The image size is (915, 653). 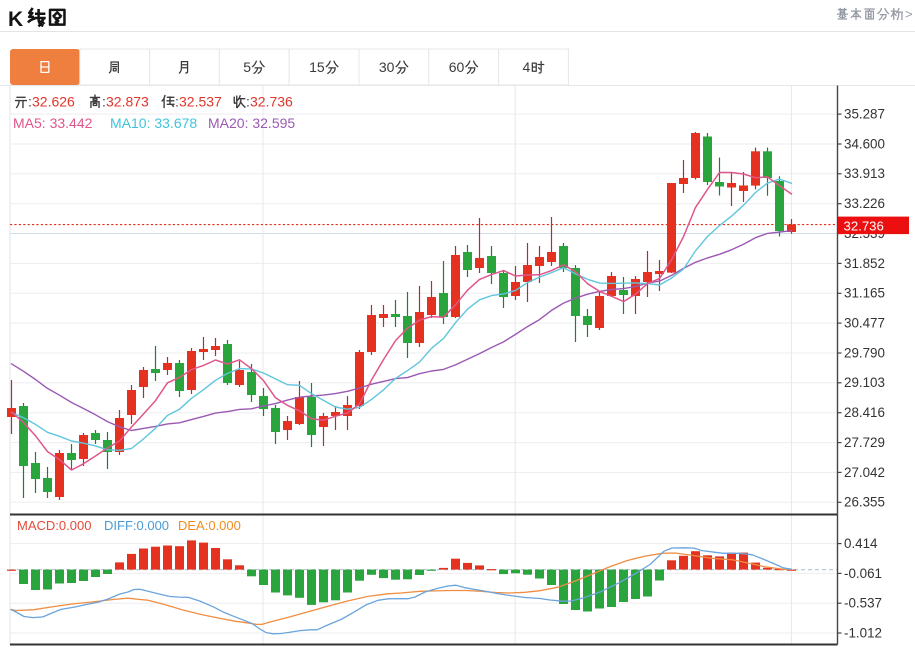 I want to click on svg-text: 31.852, so click(x=864, y=263).